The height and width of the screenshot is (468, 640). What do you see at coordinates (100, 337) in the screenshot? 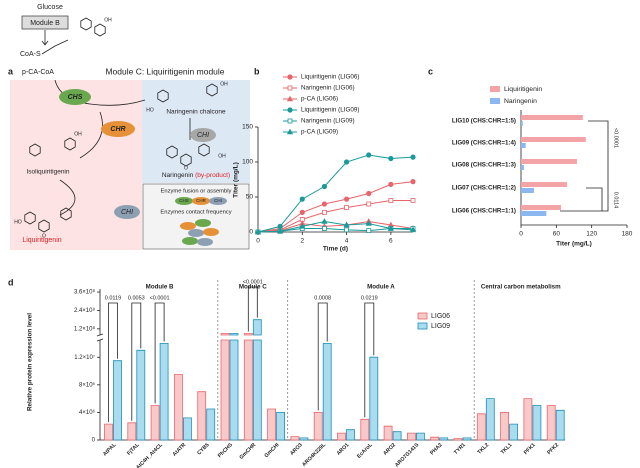
I see `axis-break` at bounding box center [100, 337].